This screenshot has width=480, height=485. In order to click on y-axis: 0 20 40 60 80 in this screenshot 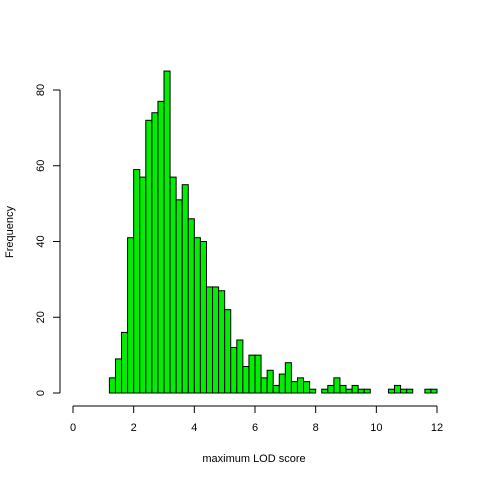, I will do `click(48, 240)`.